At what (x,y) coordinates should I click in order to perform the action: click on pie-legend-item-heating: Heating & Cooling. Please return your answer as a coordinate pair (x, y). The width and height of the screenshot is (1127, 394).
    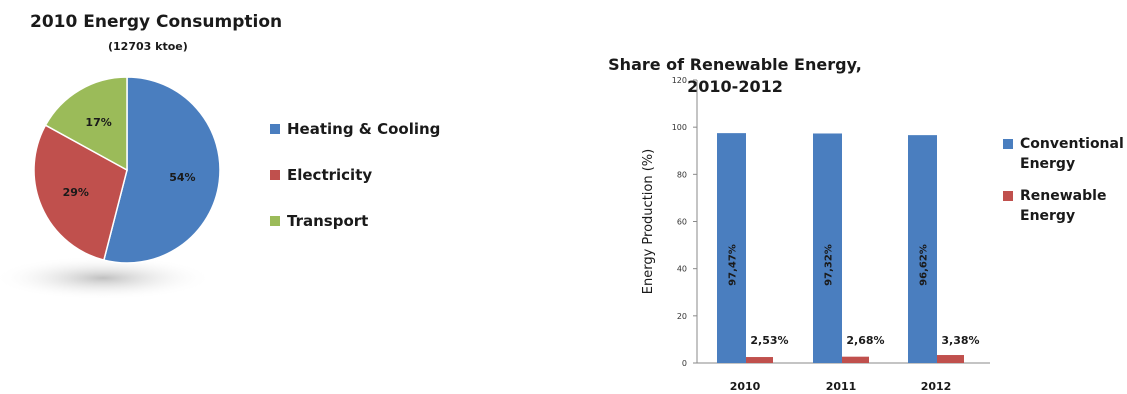
    Looking at the image, I should click on (355, 129).